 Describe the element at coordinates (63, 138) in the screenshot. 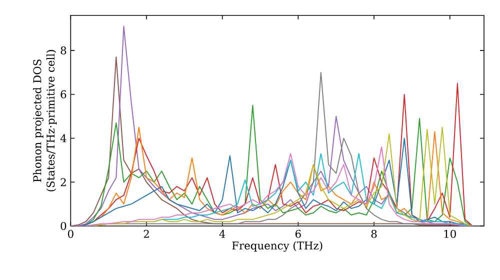

I see `y-tick-label: 4` at that location.